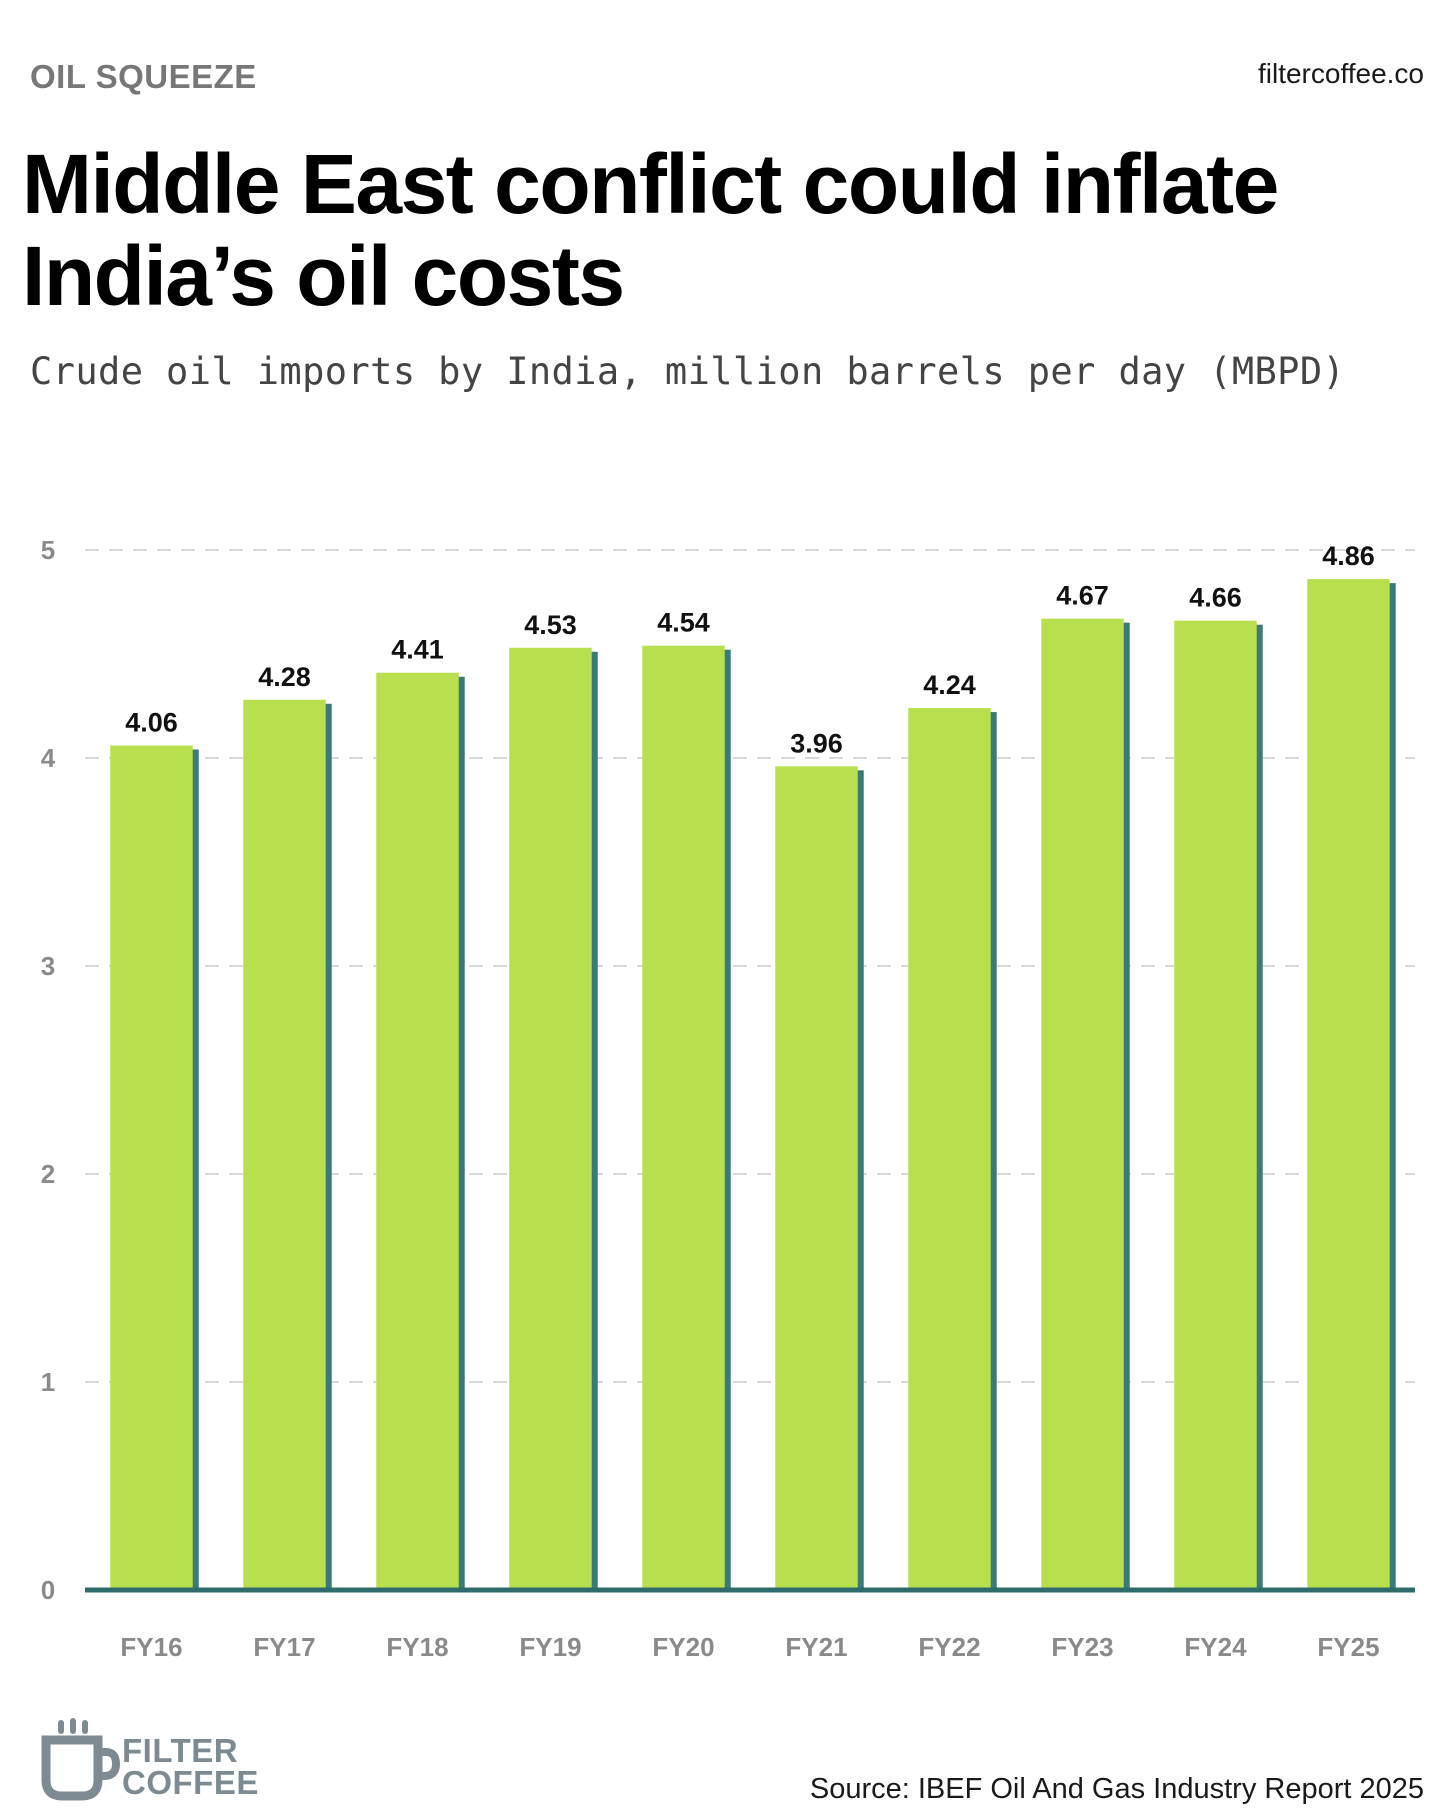 The height and width of the screenshot is (1820, 1456). What do you see at coordinates (550, 1647) in the screenshot?
I see `x-tick-label: FY19` at bounding box center [550, 1647].